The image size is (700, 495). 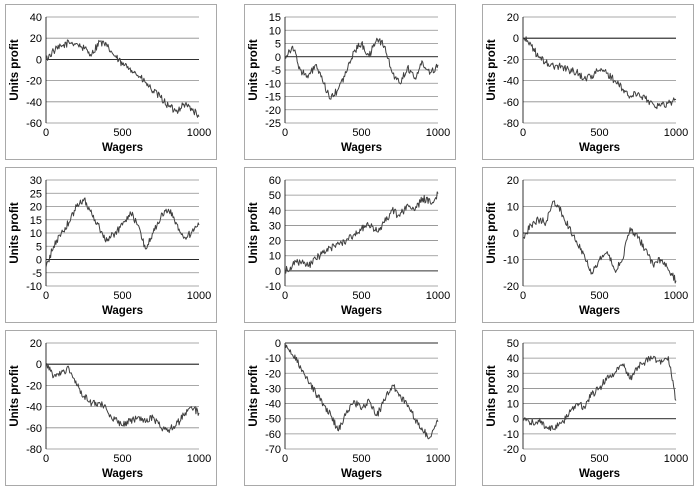 I want to click on y-tick-label: -25, so click(x=273, y=124).